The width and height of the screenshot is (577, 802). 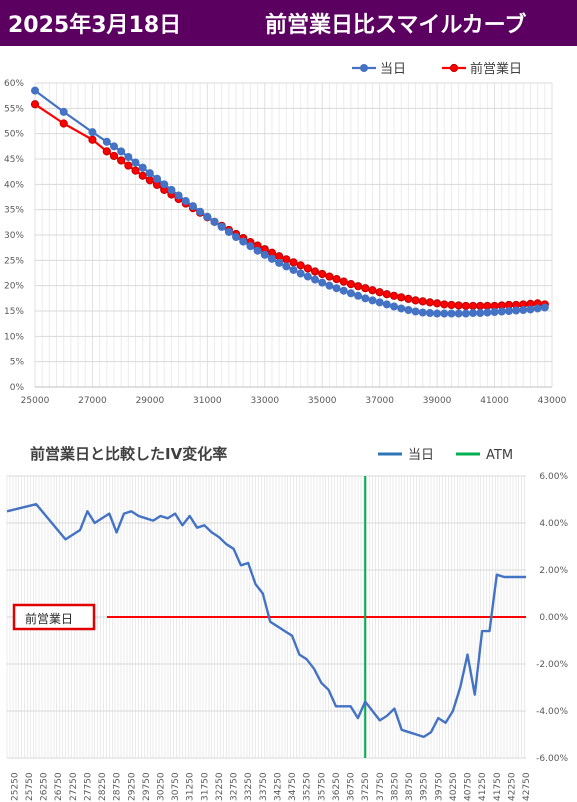 I want to click on x-tick-label: 27250, so click(x=74, y=786).